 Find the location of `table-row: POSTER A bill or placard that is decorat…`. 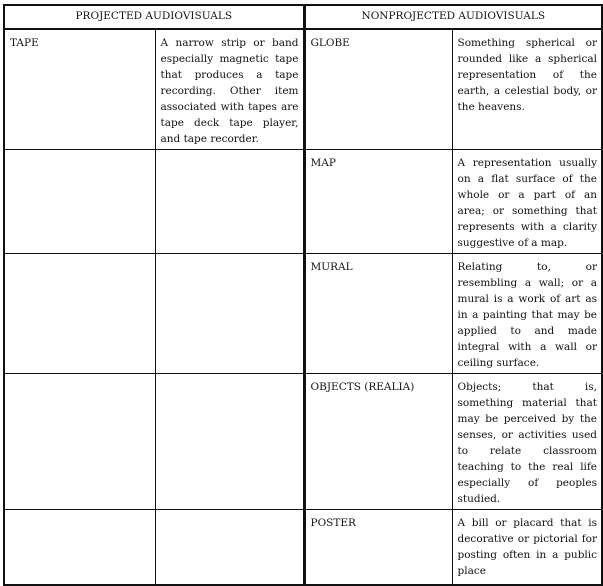

table-row: POSTER A bill or placard that is decorat… is located at coordinates (303, 547).